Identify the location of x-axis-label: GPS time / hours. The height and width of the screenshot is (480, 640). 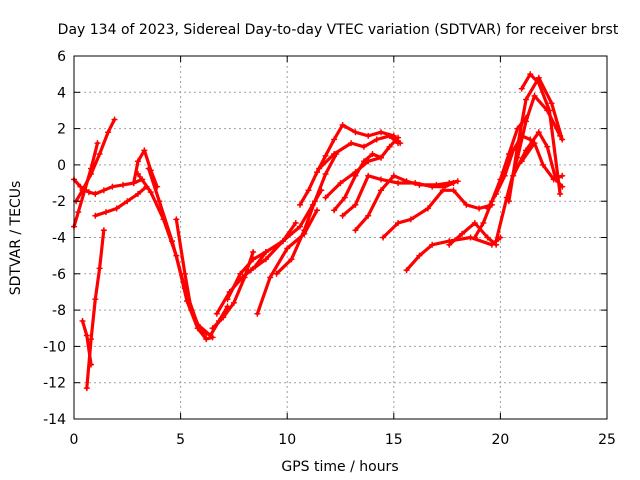
(339, 467).